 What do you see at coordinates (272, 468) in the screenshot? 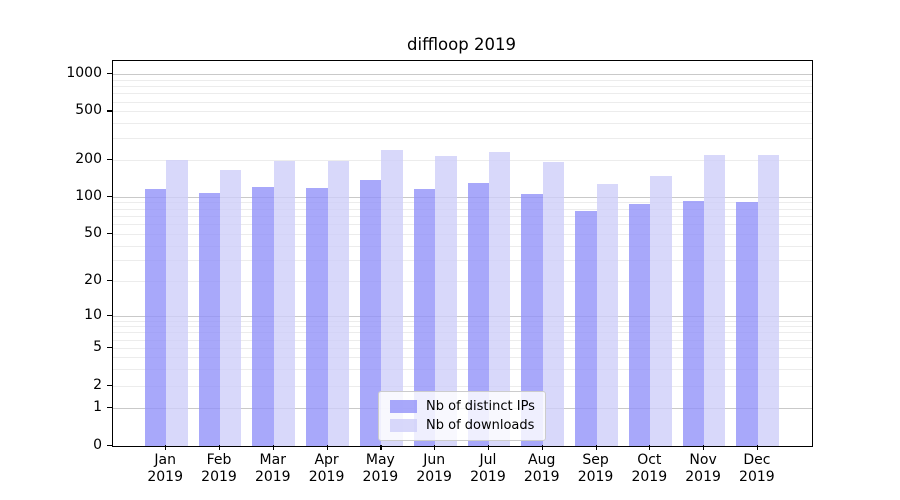
I see `x-tick-label: Mar 2019` at bounding box center [272, 468].